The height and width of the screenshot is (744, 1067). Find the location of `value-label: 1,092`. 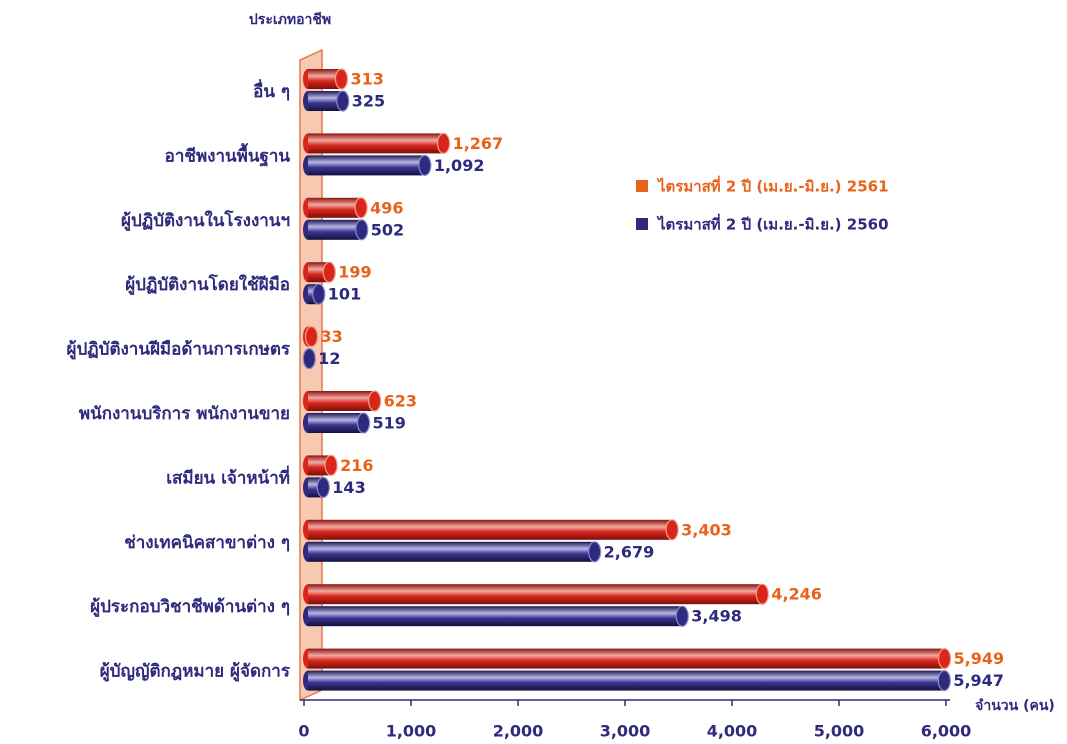

value-label: 1,092 is located at coordinates (459, 165).